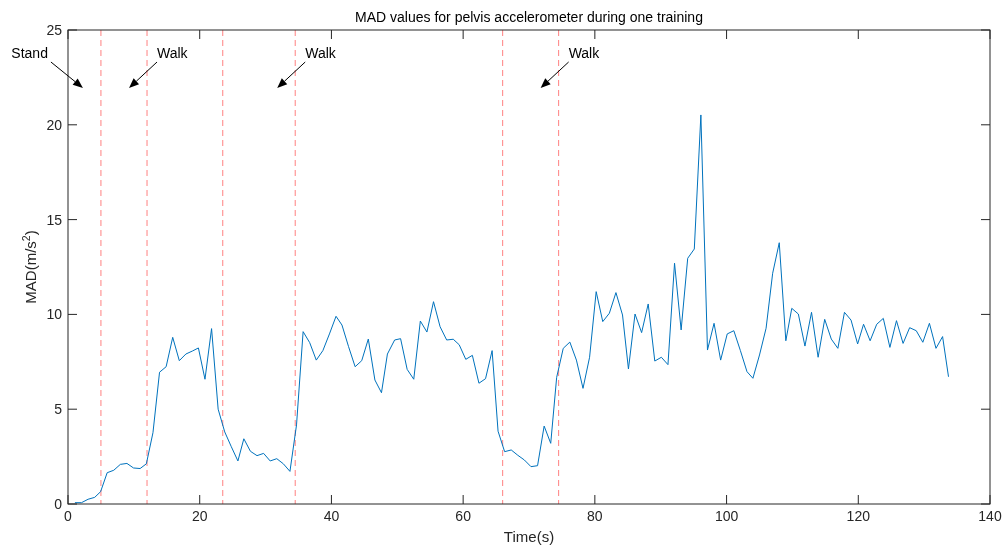 This screenshot has width=1006, height=550. I want to click on x-tick-label: 140, so click(990, 516).